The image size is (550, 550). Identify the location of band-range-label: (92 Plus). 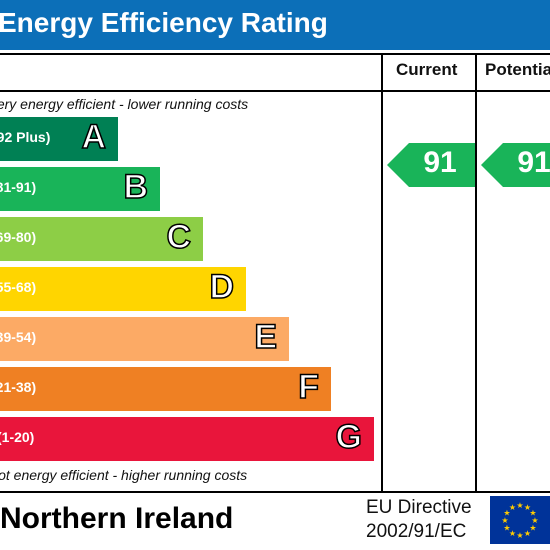
(25, 137).